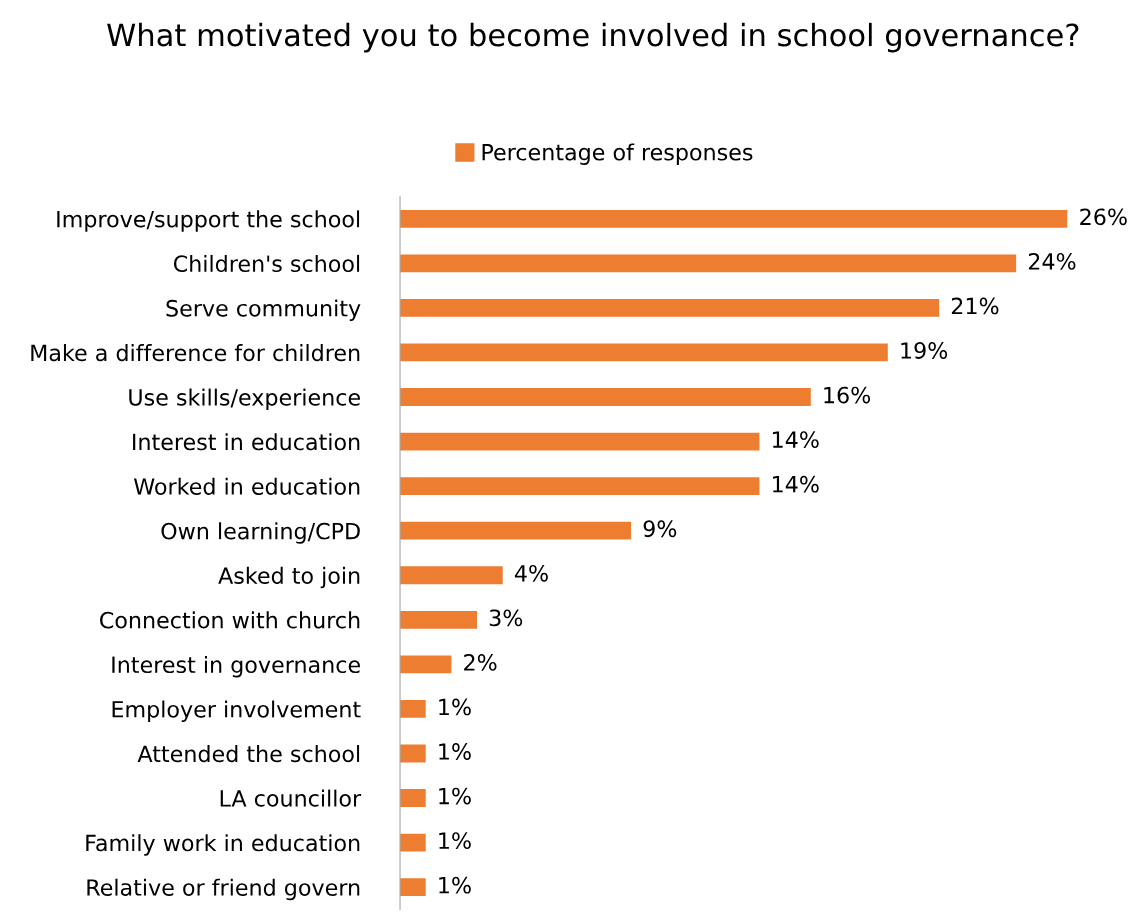  Describe the element at coordinates (660, 529) in the screenshot. I see `data-label: 9%` at that location.